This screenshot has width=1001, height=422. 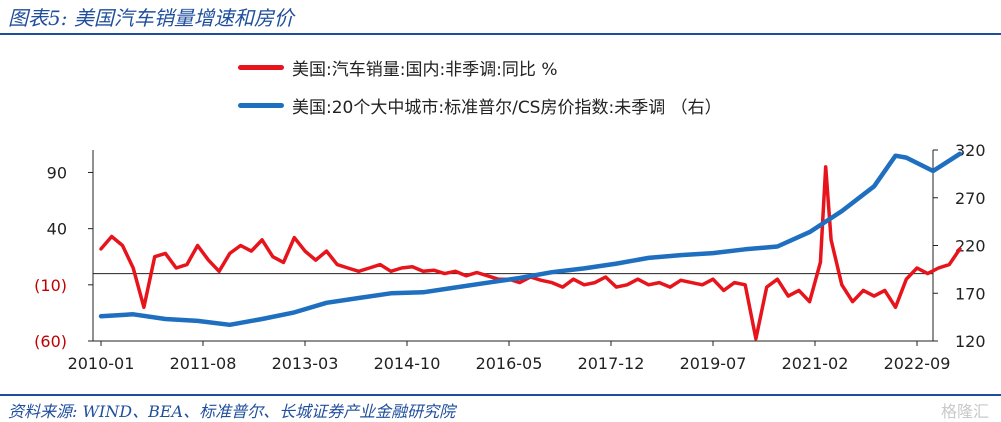 I want to click on figure-title: 图表5: 美国汽车销量增速和房价, so click(x=151, y=18).